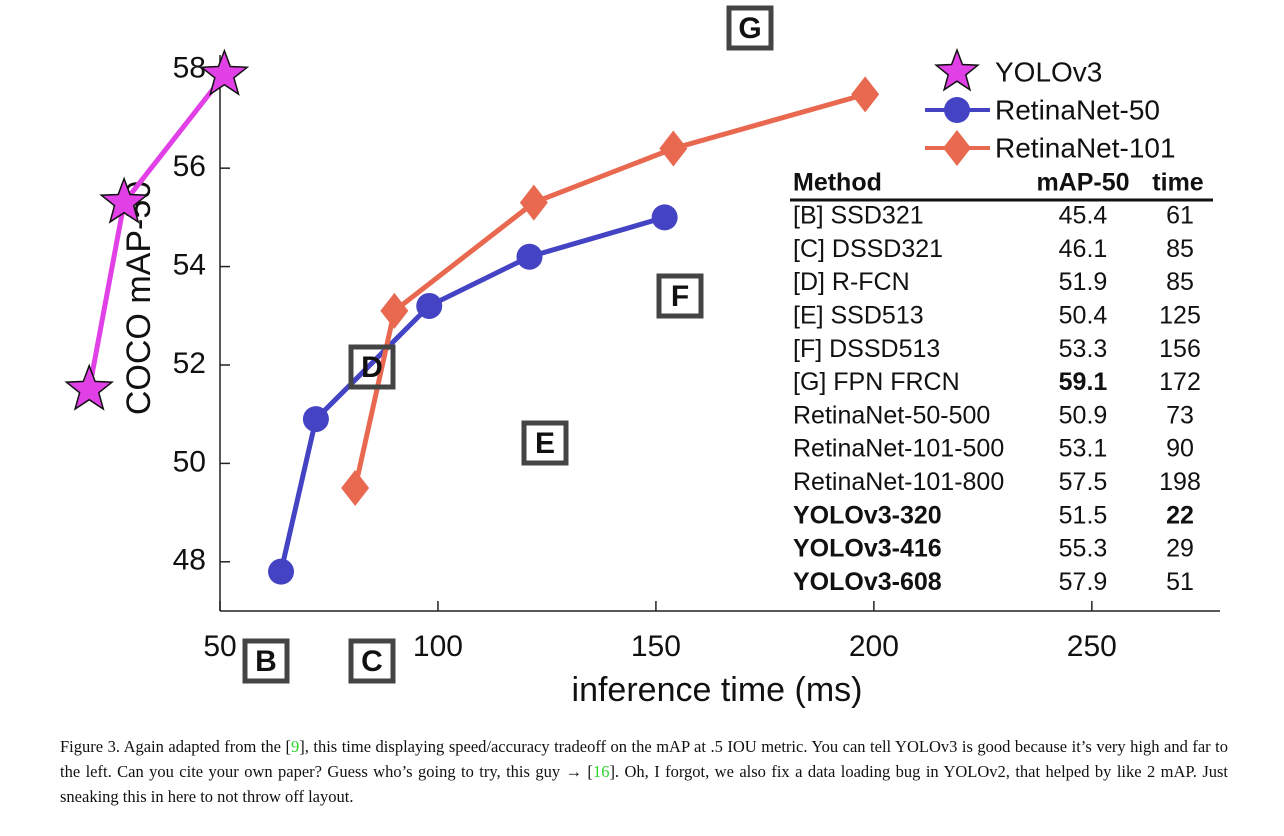  I want to click on citation: 9, so click(295, 746).